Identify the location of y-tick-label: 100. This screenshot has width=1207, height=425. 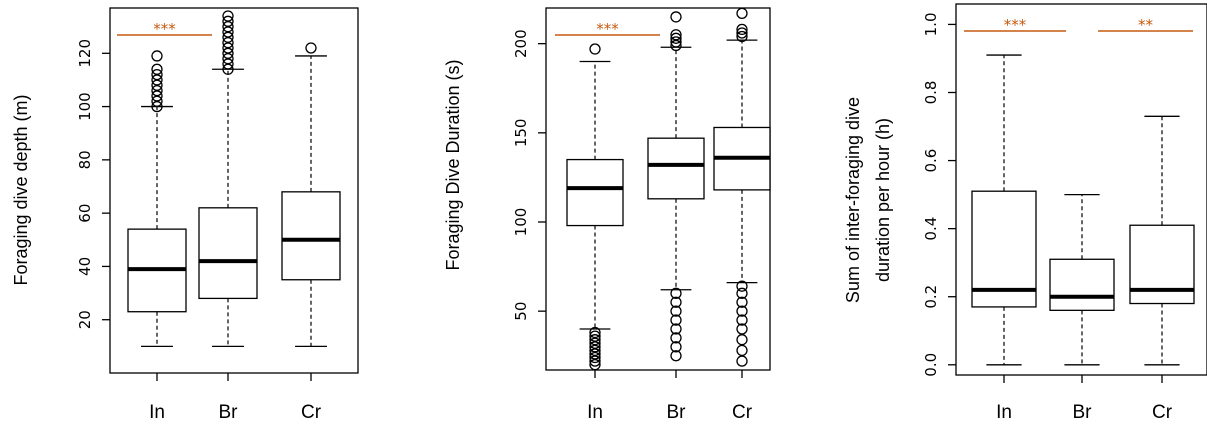
(521, 222).